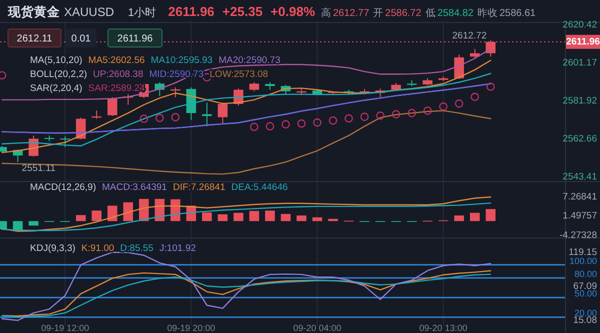 This screenshot has height=333, width=600. What do you see at coordinates (585, 320) in the screenshot?
I see `y-tick-label: 15.08` at bounding box center [585, 320].